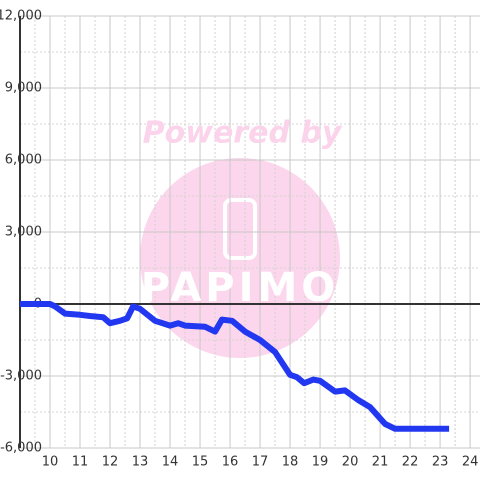 This screenshot has height=480, width=480. I want to click on x-tick-label: 21, so click(380, 462).